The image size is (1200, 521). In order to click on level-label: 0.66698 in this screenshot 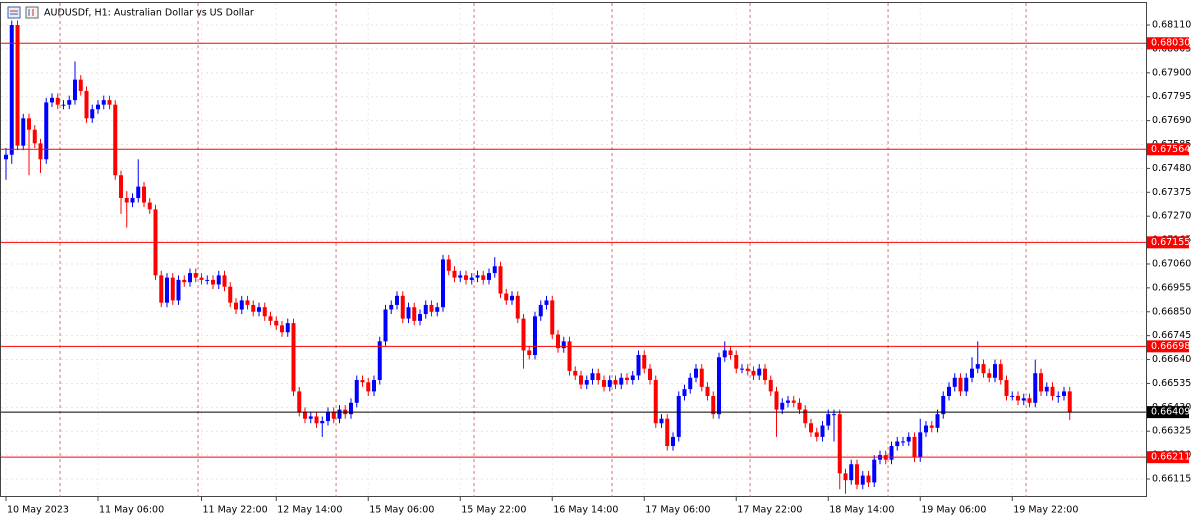, I will do `click(1170, 346)`.